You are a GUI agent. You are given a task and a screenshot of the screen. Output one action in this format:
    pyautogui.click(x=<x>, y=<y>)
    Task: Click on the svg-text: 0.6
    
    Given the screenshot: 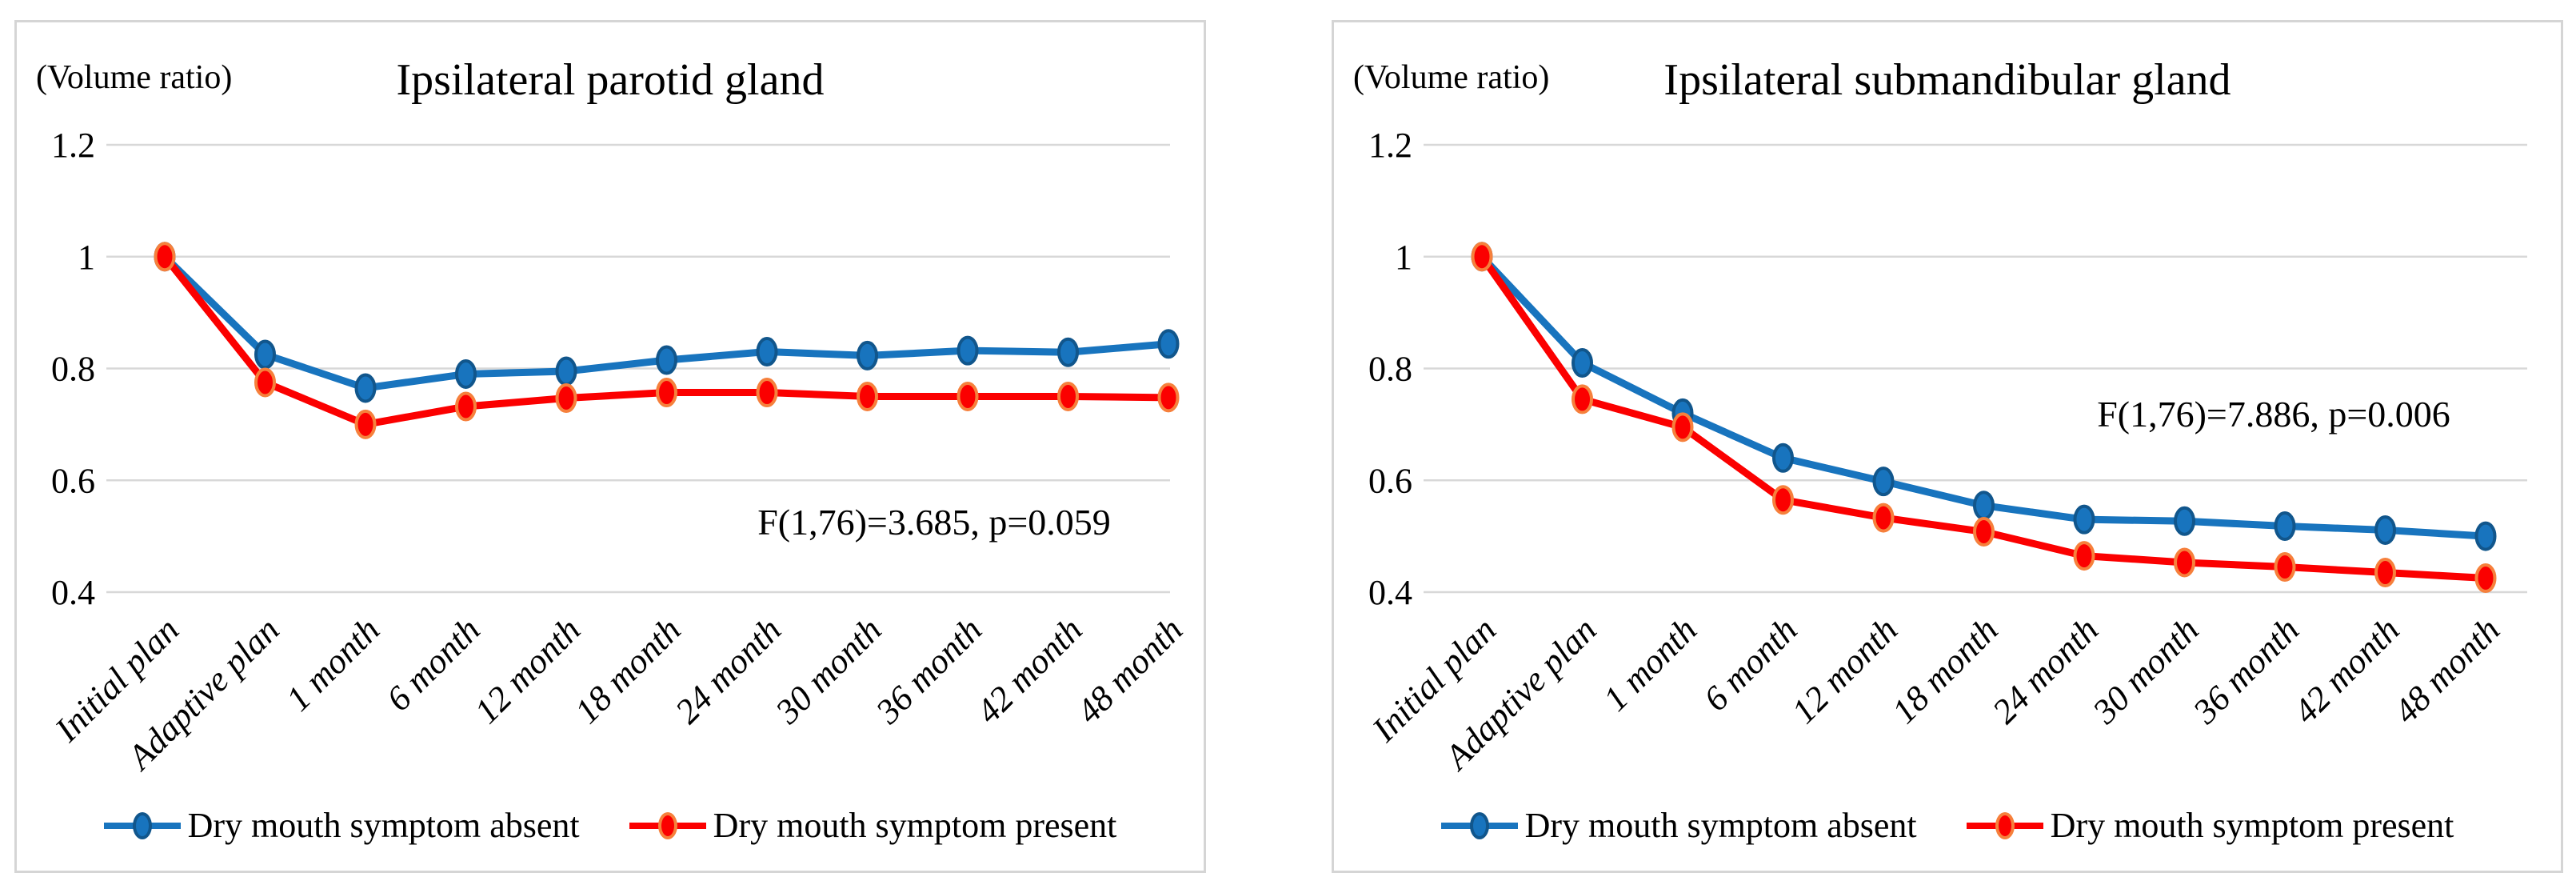 What is the action you would take?
    pyautogui.click(x=1390, y=480)
    